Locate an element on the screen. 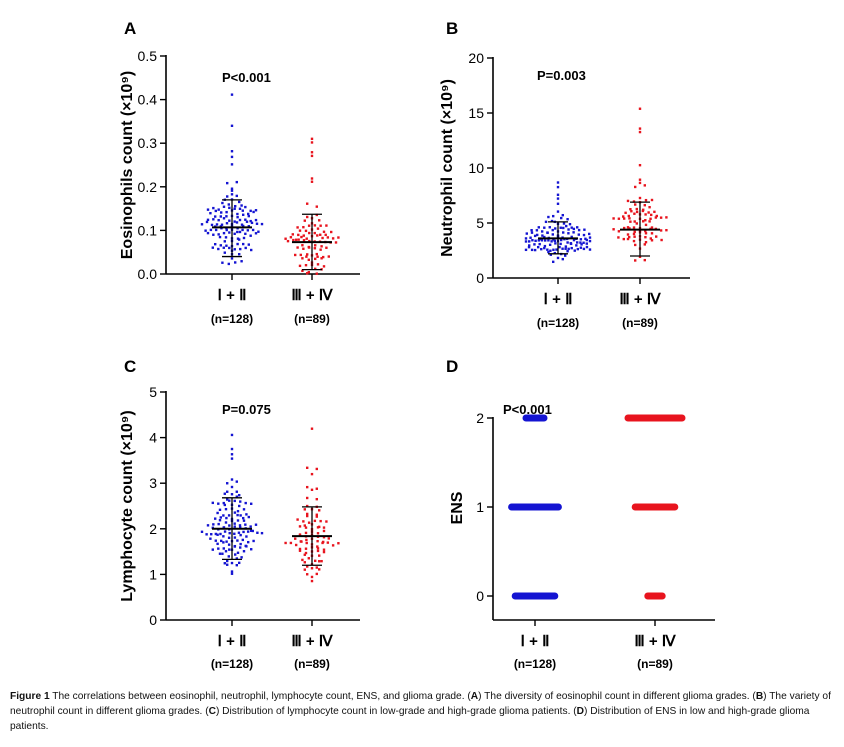 The height and width of the screenshot is (747, 844). panel-label: D is located at coordinates (452, 366).